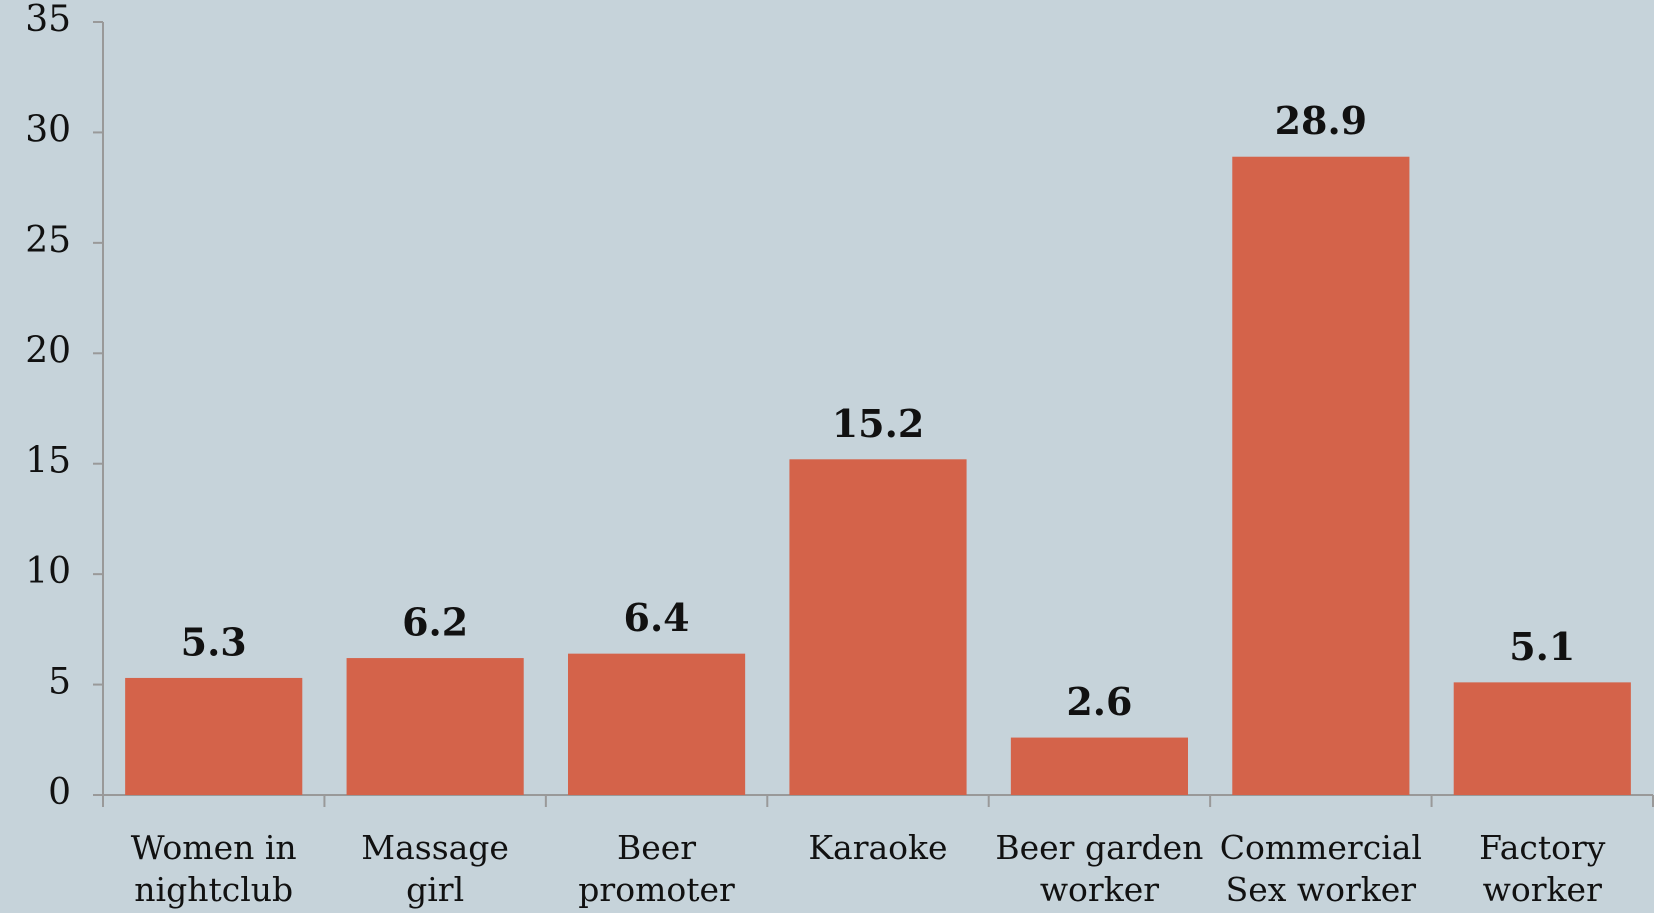  Describe the element at coordinates (48, 461) in the screenshot. I see `y-tick-label: 15` at that location.